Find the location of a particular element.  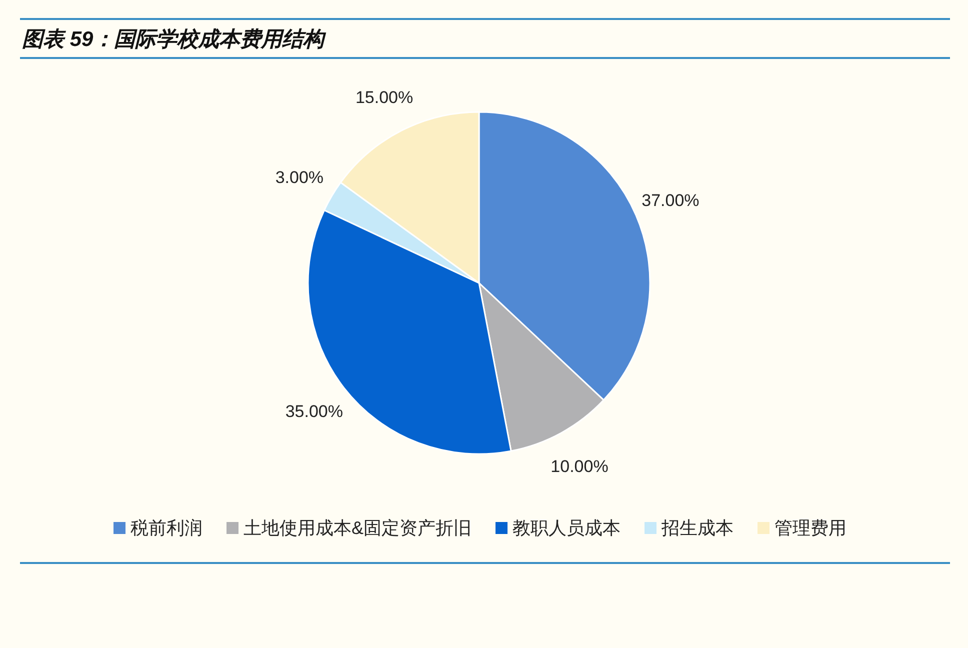

legend-label: 招生成本 is located at coordinates (697, 528).